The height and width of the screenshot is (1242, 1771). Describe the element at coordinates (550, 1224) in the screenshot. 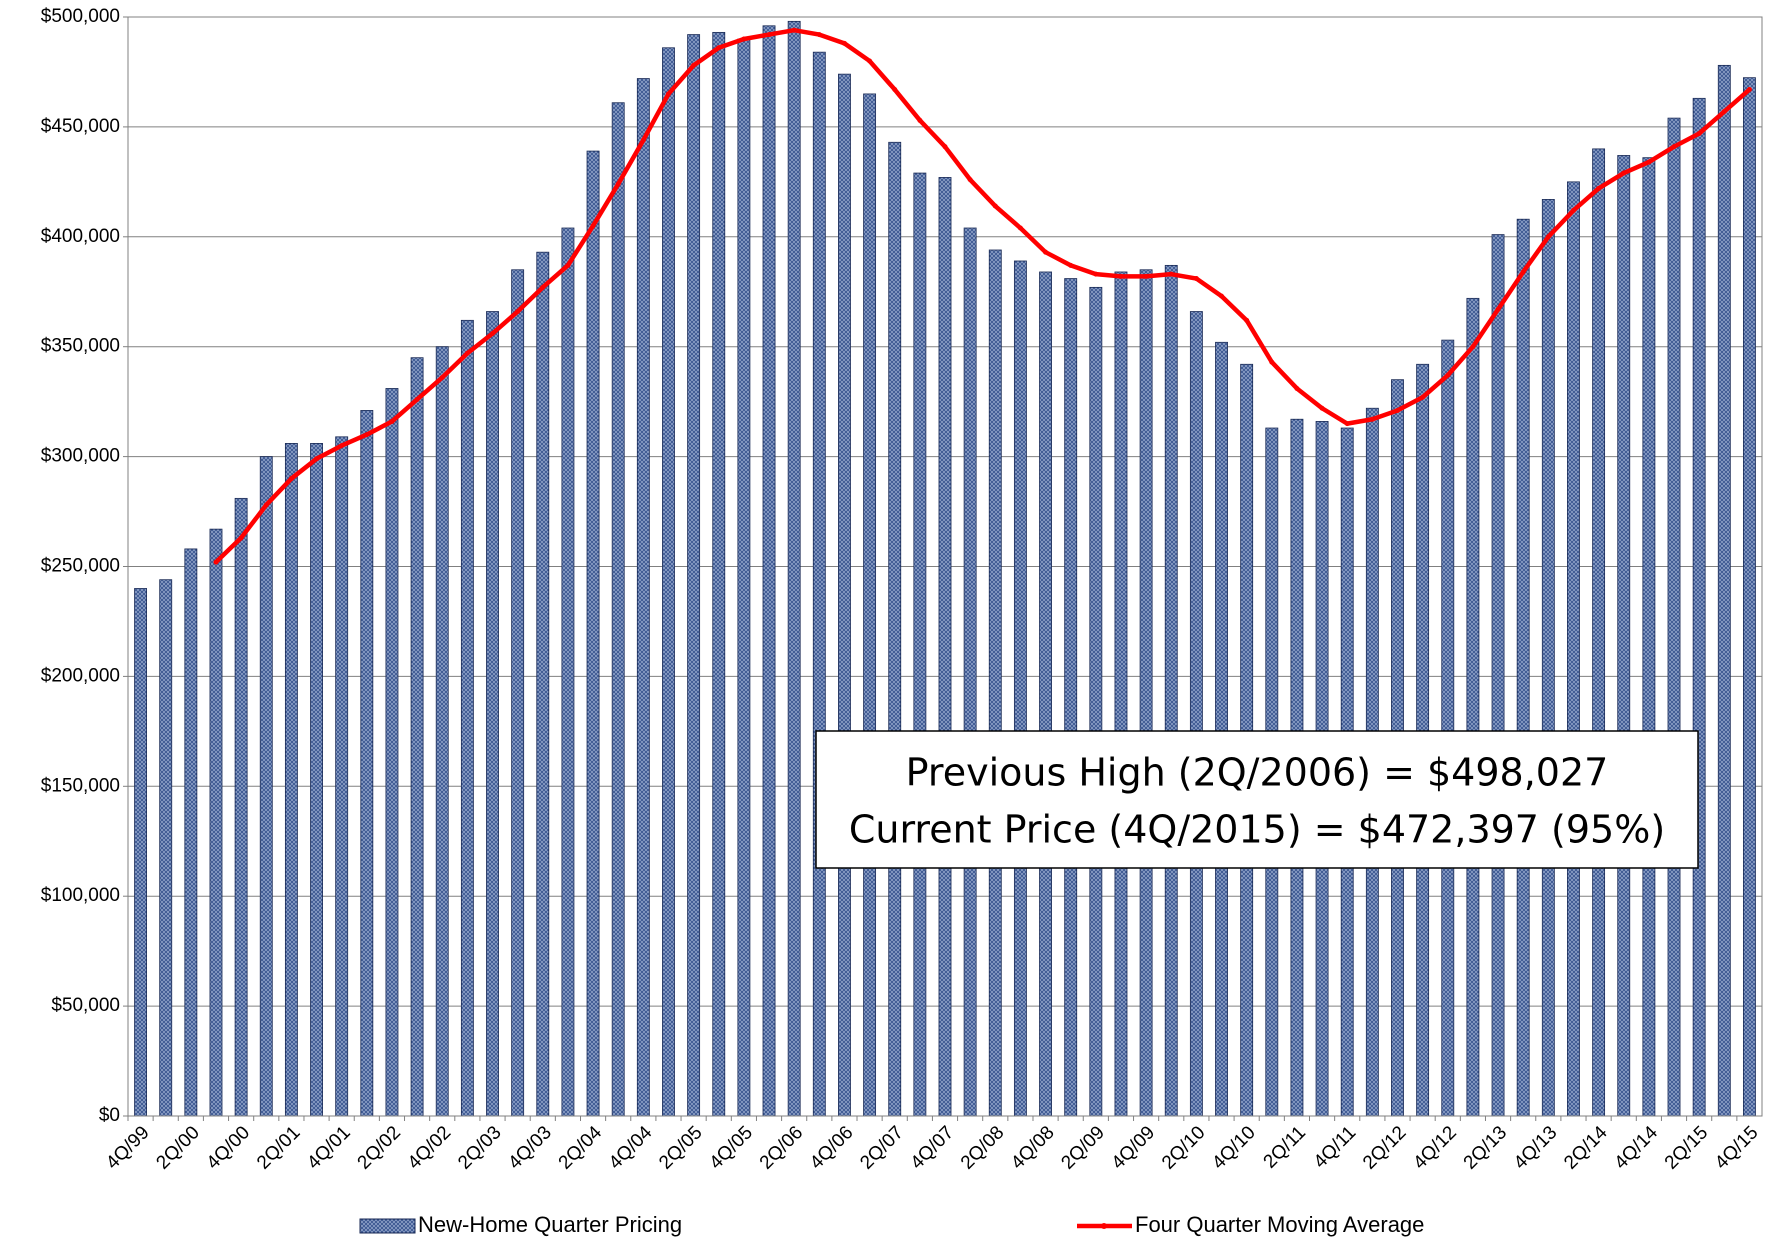

I see `legend-label: New-Home Quarter Pricing` at that location.